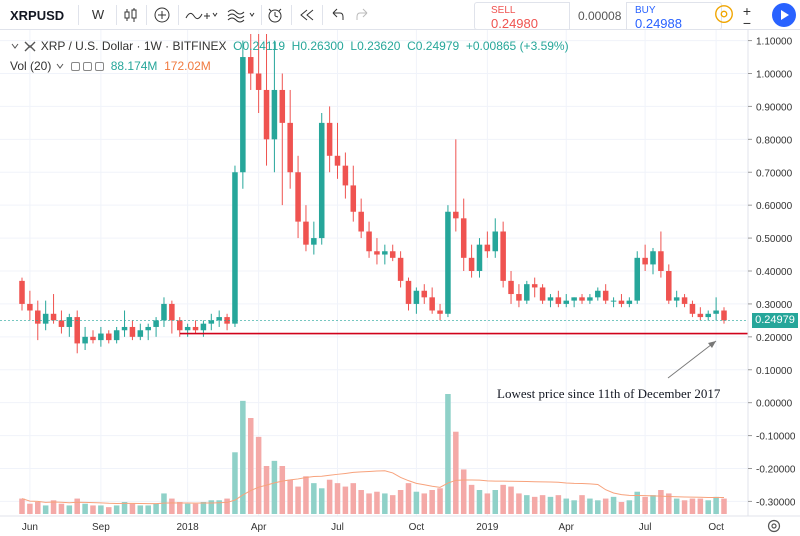 The height and width of the screenshot is (536, 800). I want to click on time-tick-label: Jul, so click(337, 527).